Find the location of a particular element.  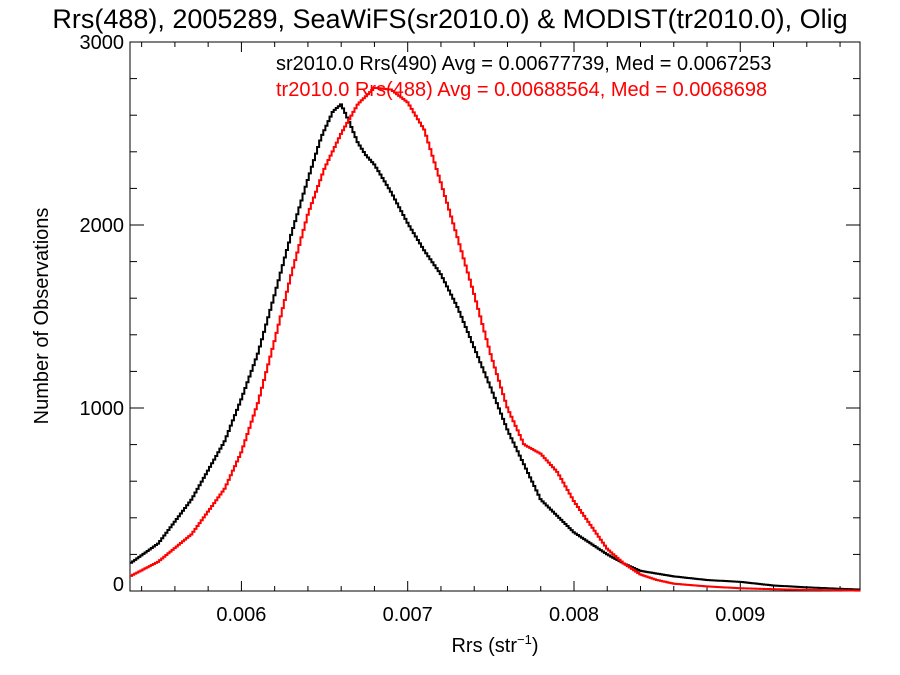

y-tick-label: 2000 is located at coordinates (102, 226).